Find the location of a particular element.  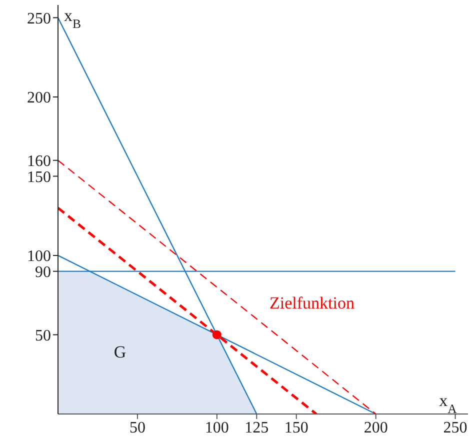

annotation: Zielfunktion is located at coordinates (312, 303).